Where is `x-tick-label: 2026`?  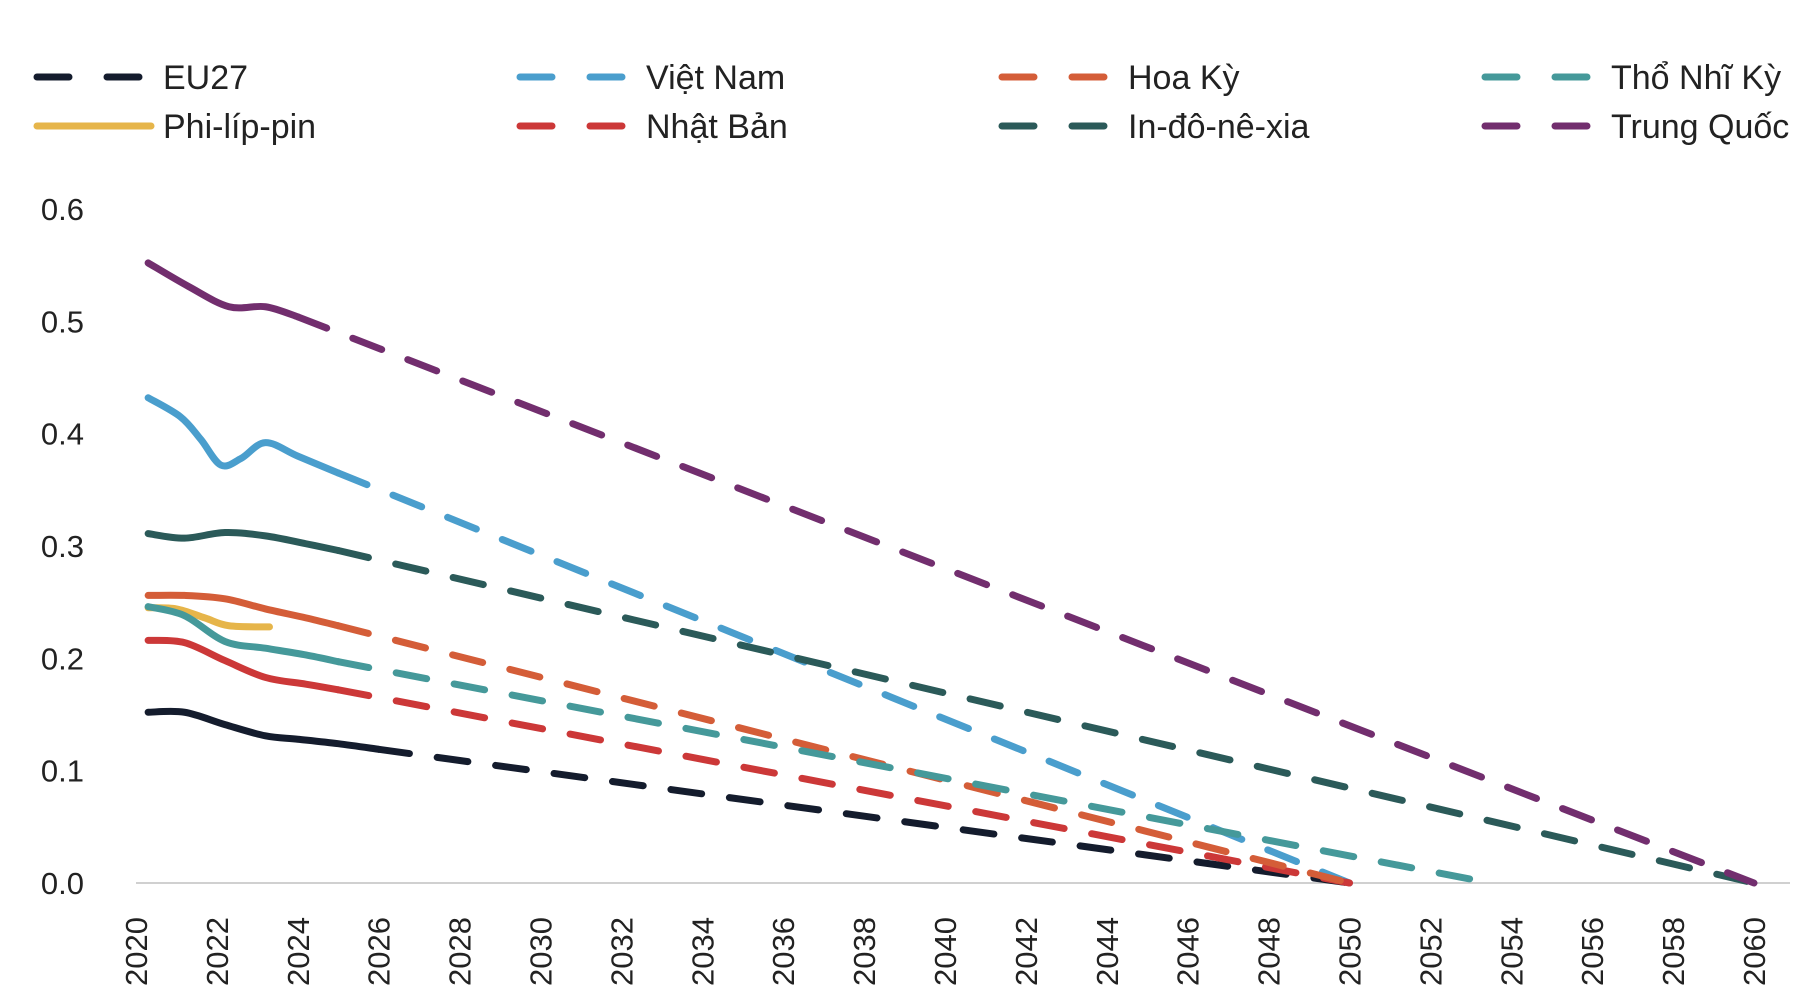 x-tick-label: 2026 is located at coordinates (379, 951).